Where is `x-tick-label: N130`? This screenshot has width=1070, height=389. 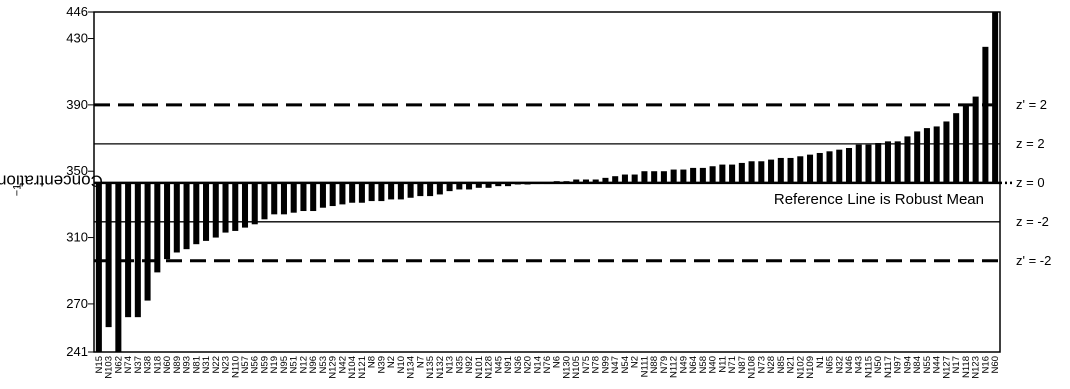 x-tick-label: N130 is located at coordinates (566, 367).